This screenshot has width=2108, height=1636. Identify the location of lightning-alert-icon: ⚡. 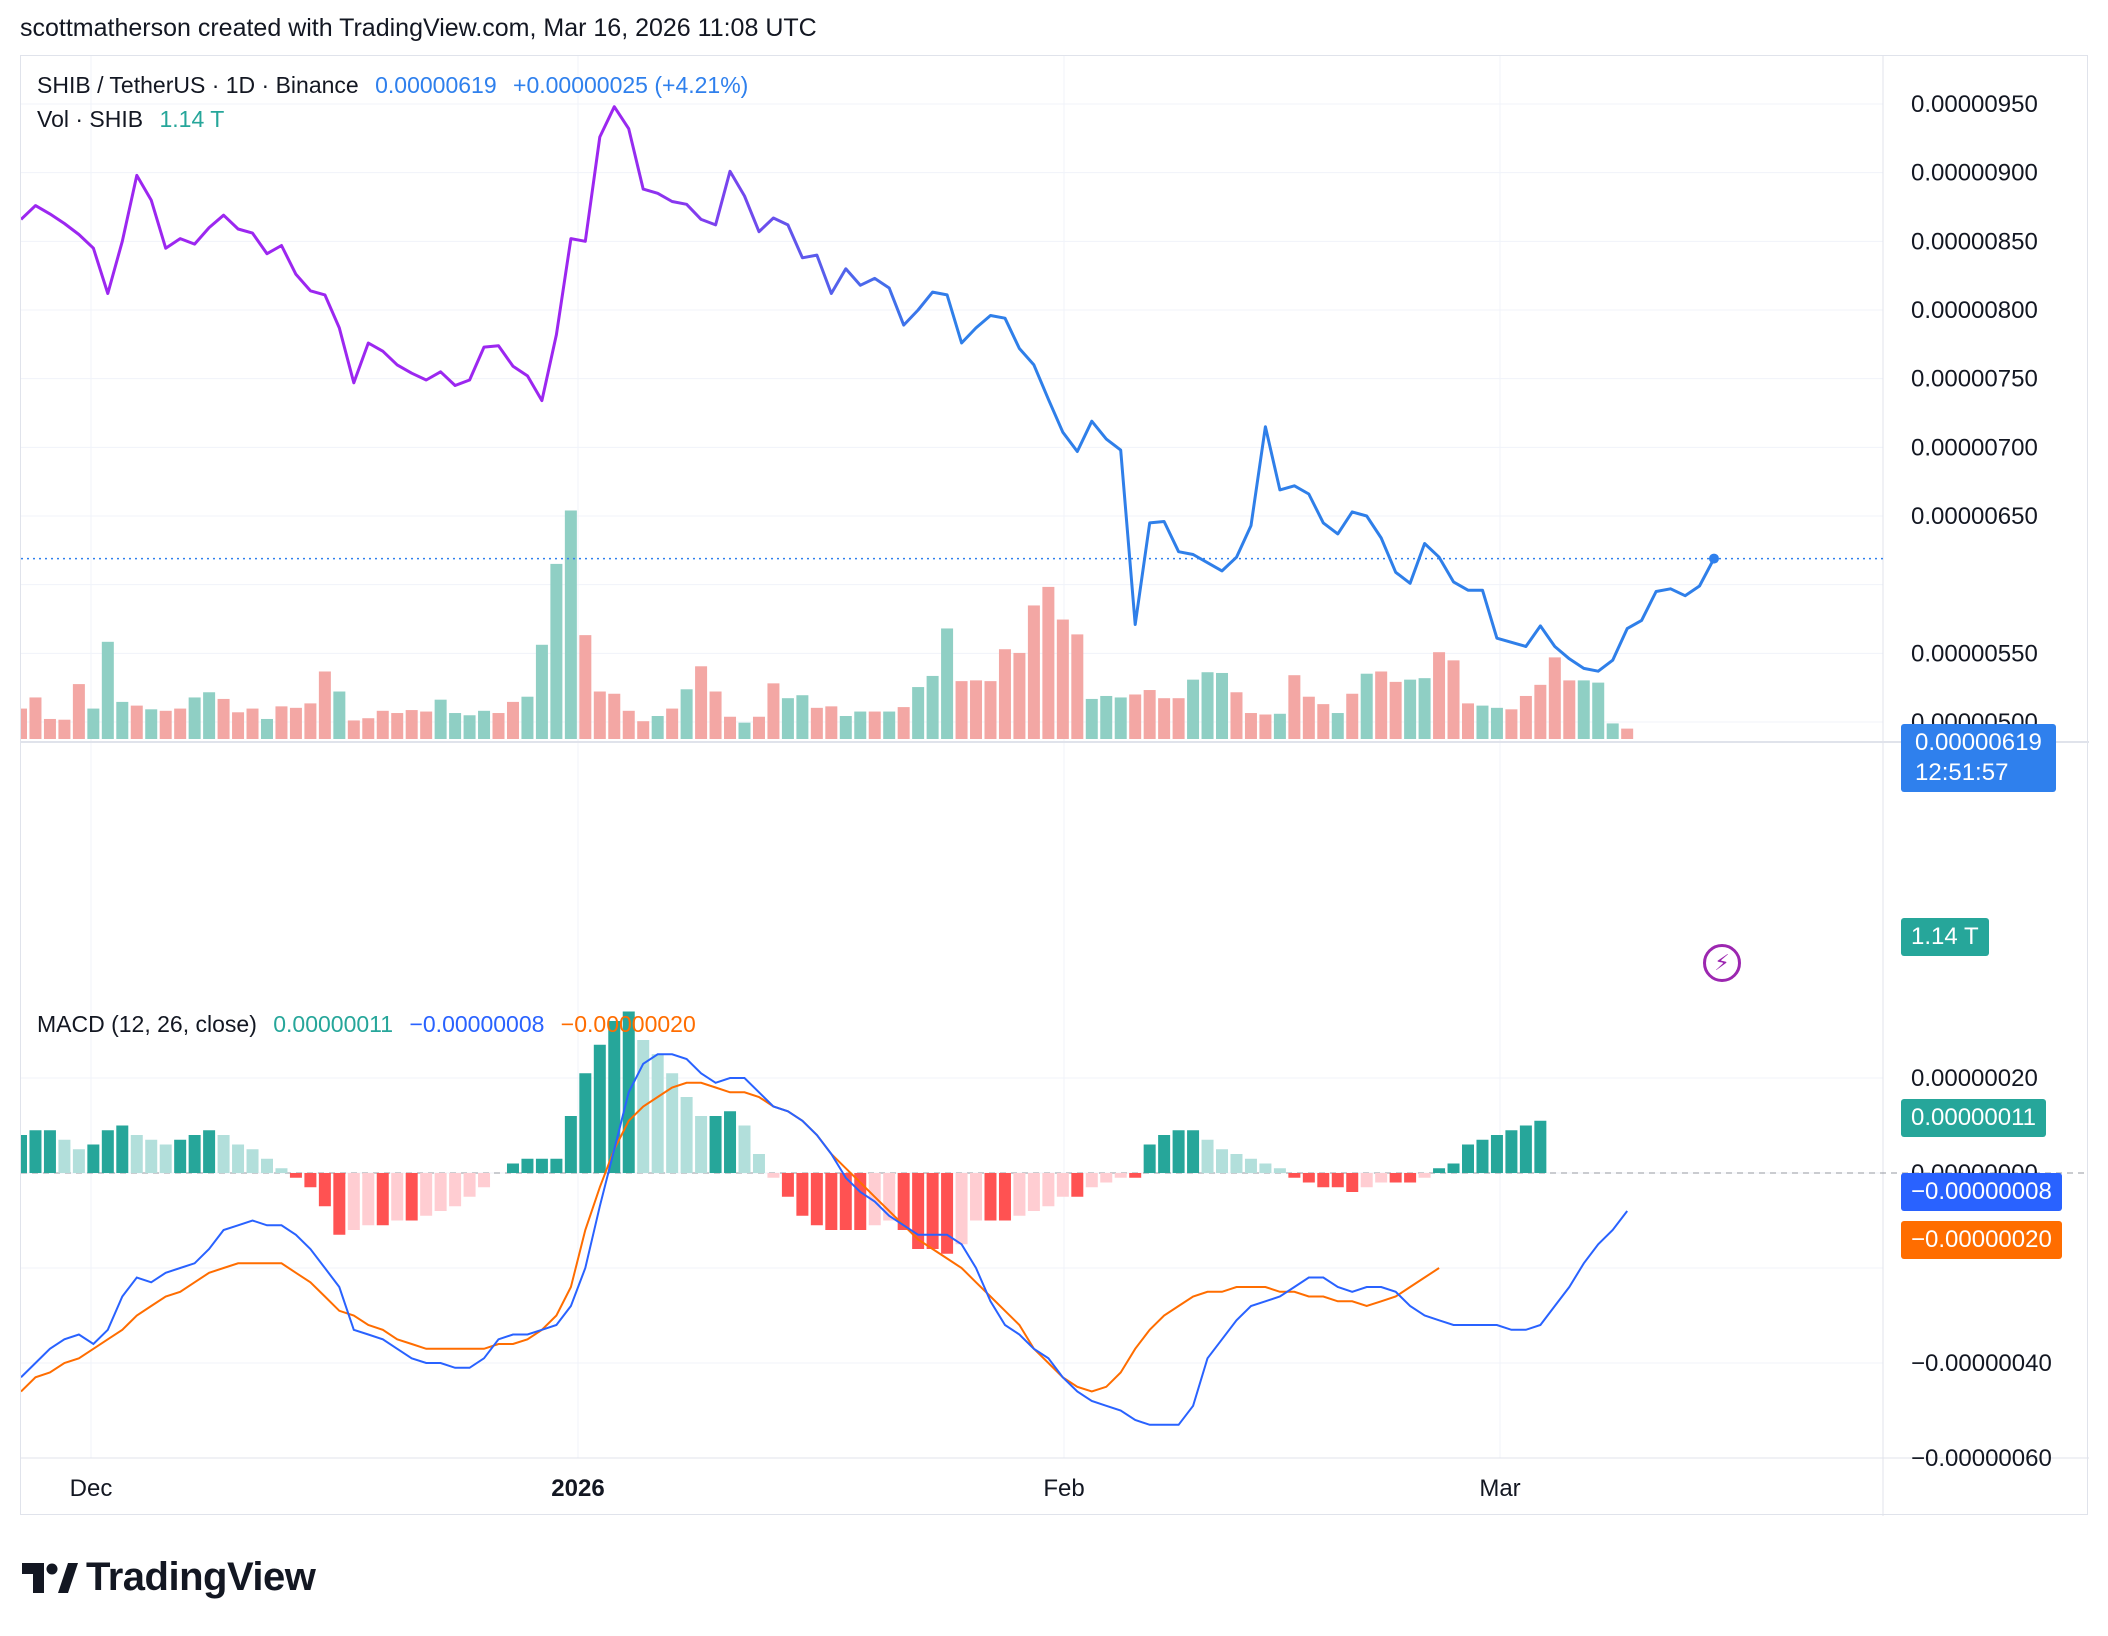
(1722, 963).